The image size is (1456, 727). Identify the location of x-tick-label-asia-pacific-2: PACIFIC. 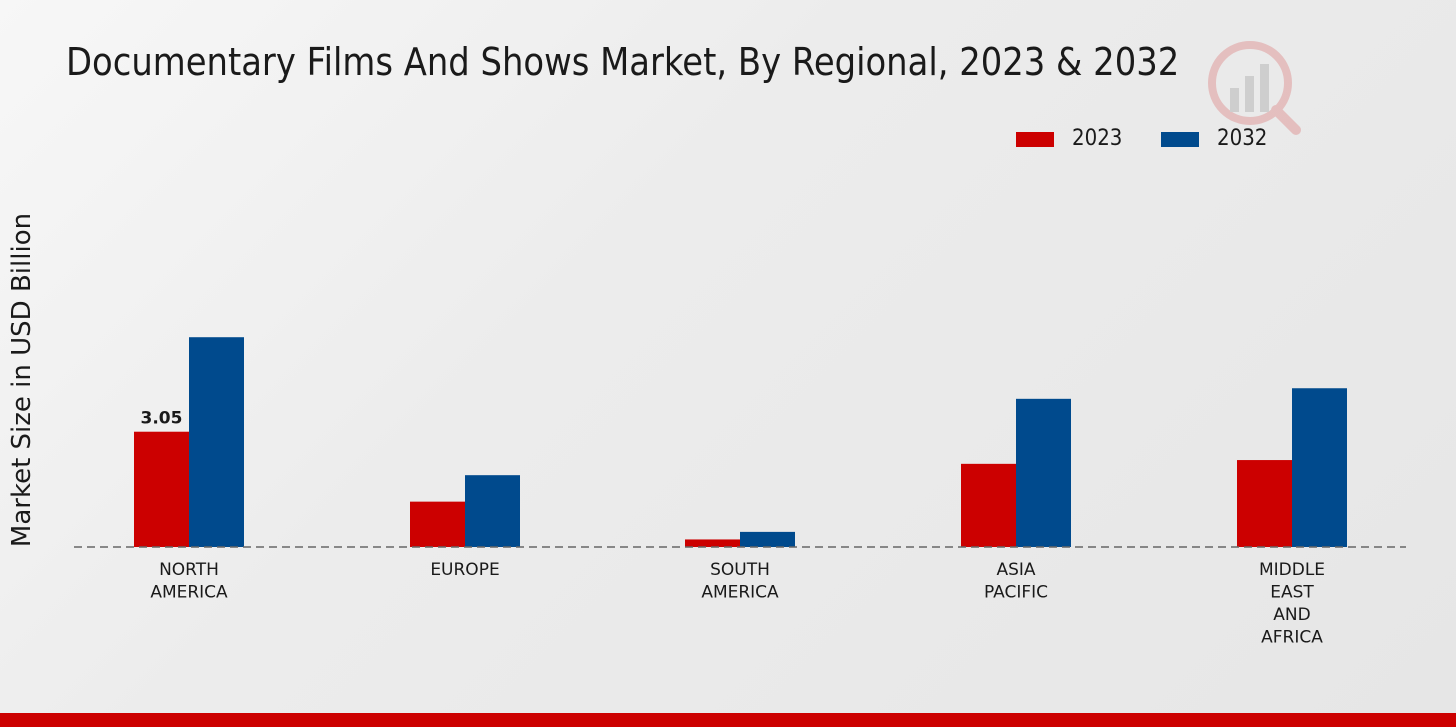
(1016, 593).